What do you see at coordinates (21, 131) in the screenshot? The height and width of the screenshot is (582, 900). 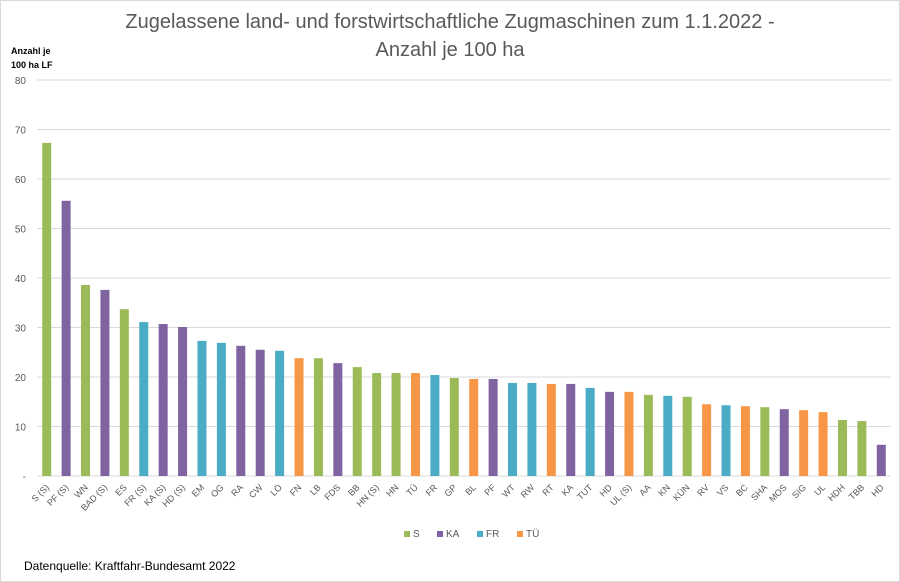 I see `y-tick-label: 70` at bounding box center [21, 131].